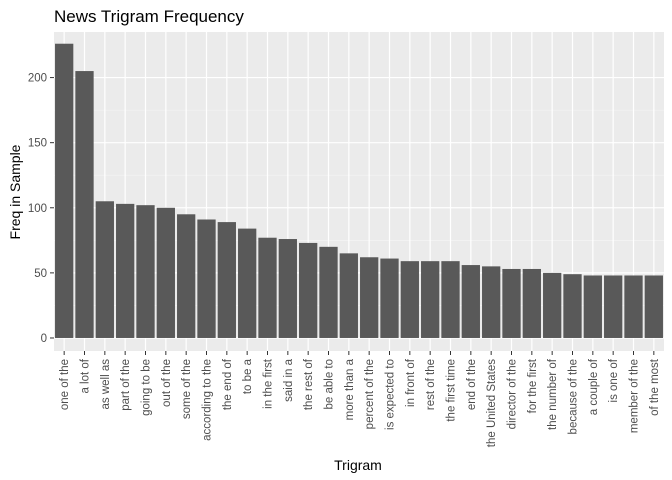  Describe the element at coordinates (391, 394) in the screenshot. I see `x-tick-label: is expected to` at that location.